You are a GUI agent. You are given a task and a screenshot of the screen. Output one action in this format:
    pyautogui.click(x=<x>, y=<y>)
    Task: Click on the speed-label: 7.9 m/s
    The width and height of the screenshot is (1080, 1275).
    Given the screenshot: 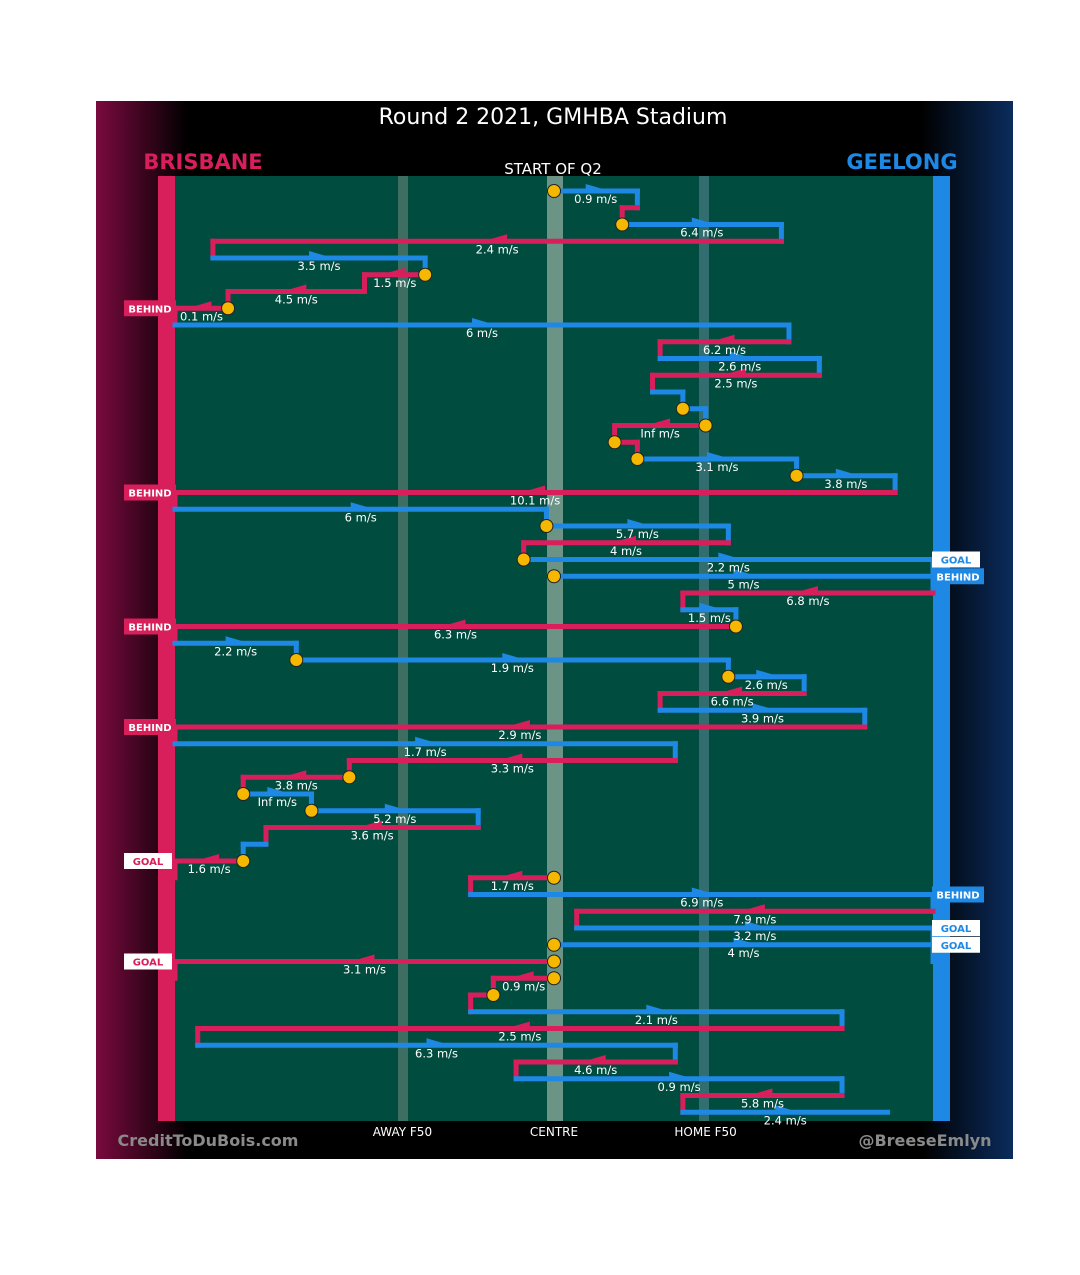 What is the action you would take?
    pyautogui.click(x=754, y=919)
    